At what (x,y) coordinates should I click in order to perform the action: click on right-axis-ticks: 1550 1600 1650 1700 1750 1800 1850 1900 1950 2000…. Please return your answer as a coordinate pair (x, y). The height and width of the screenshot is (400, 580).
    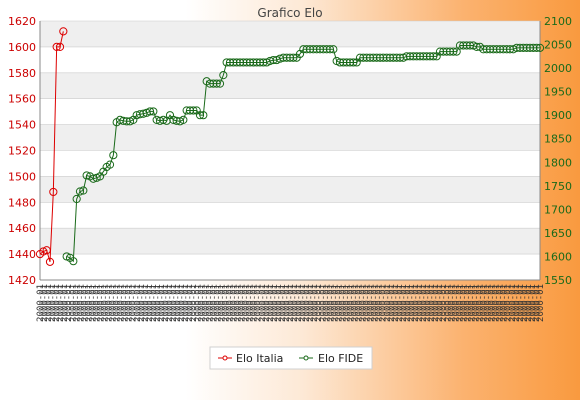
    Looking at the image, I should click on (558, 151).